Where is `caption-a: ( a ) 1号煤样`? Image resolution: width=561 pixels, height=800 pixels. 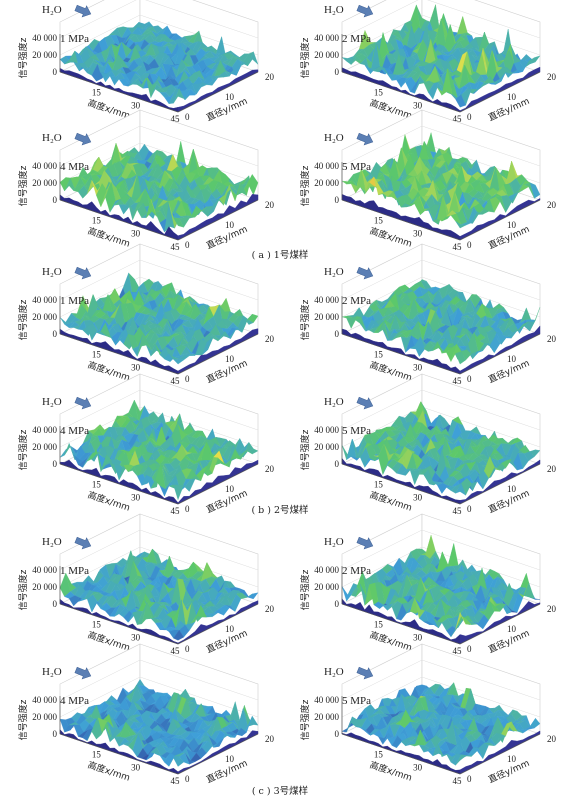 caption-a: ( a ) 1号煤样 is located at coordinates (280, 255).